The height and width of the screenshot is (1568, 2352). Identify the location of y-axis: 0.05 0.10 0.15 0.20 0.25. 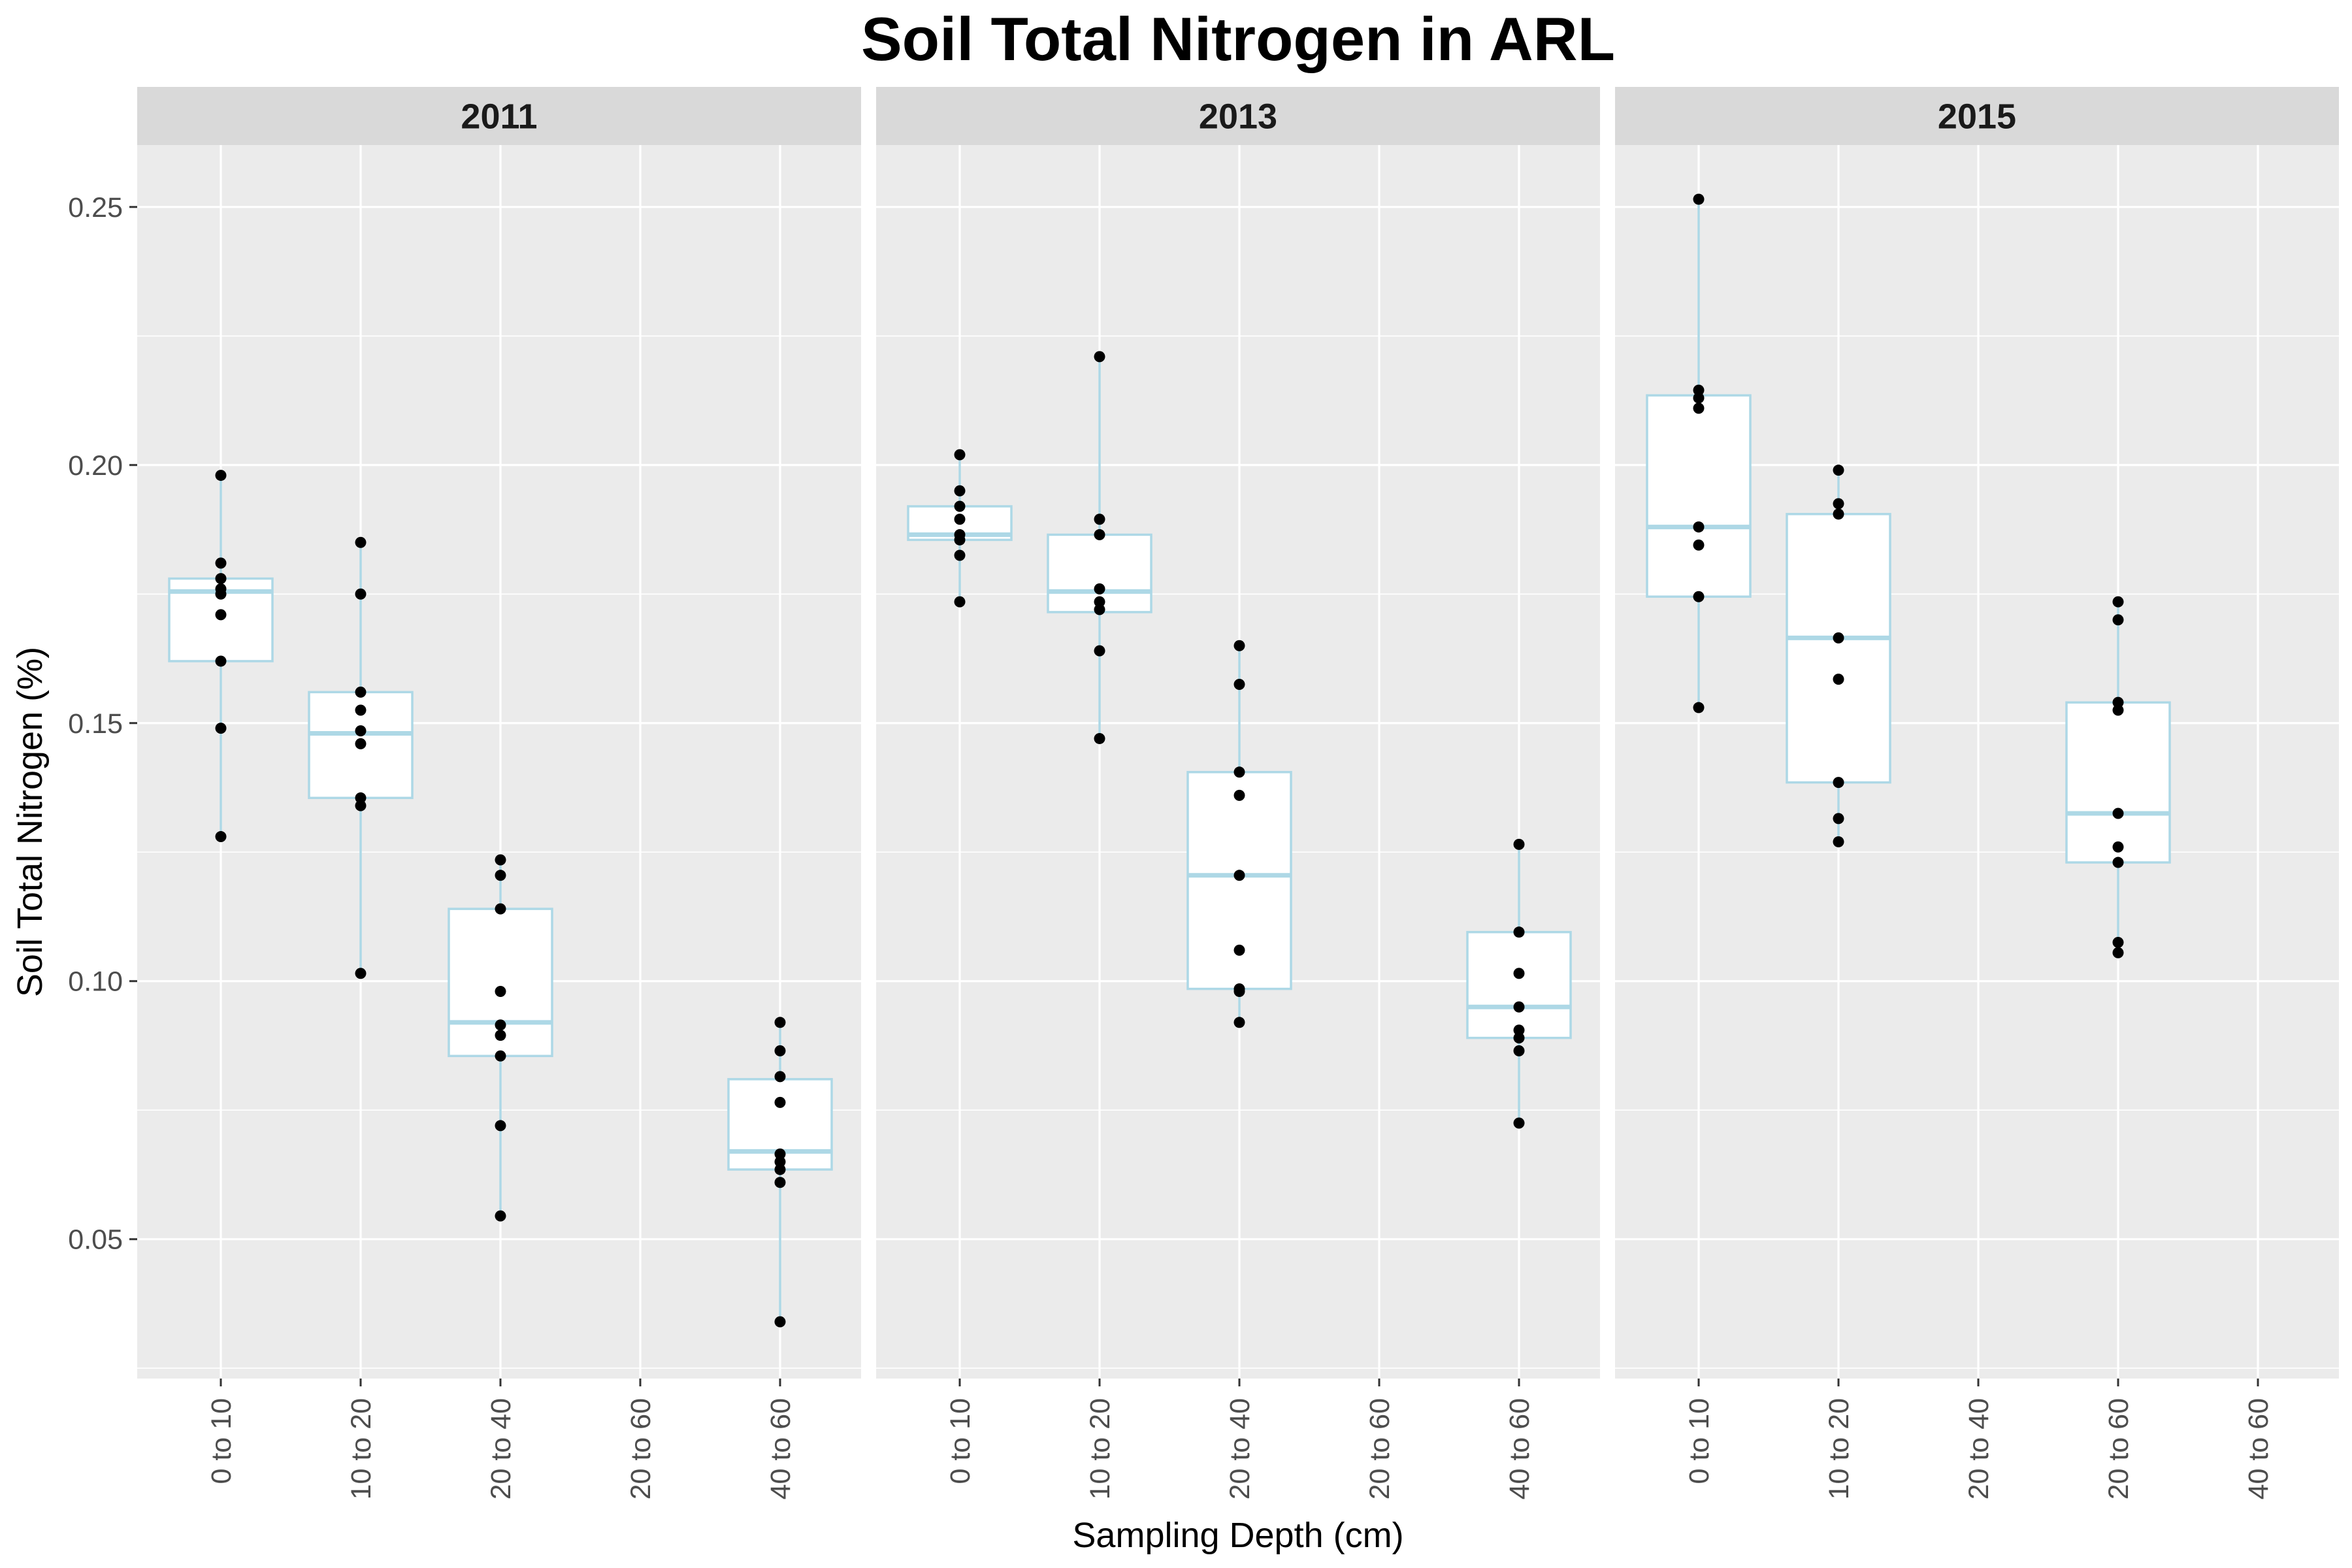
(102, 724).